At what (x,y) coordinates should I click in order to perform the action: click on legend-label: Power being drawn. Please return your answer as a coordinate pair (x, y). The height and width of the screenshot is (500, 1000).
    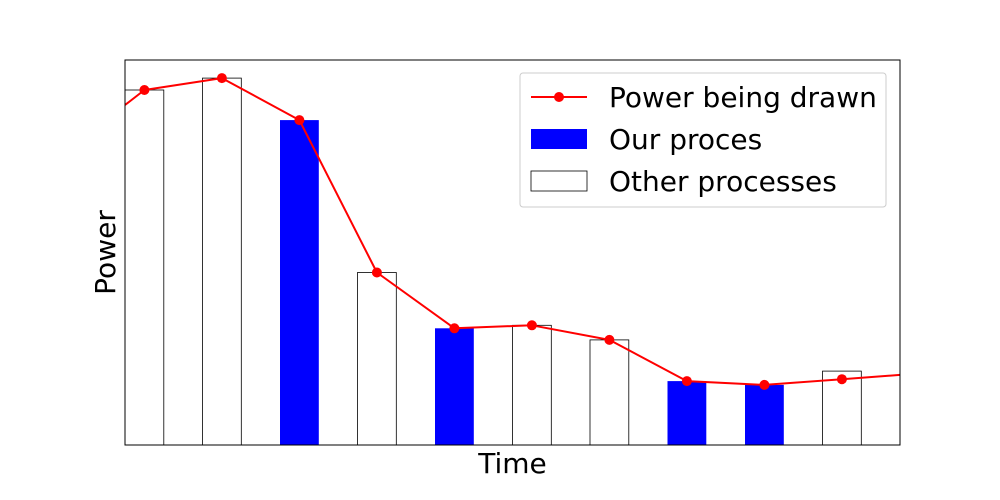
    Looking at the image, I should click on (743, 97).